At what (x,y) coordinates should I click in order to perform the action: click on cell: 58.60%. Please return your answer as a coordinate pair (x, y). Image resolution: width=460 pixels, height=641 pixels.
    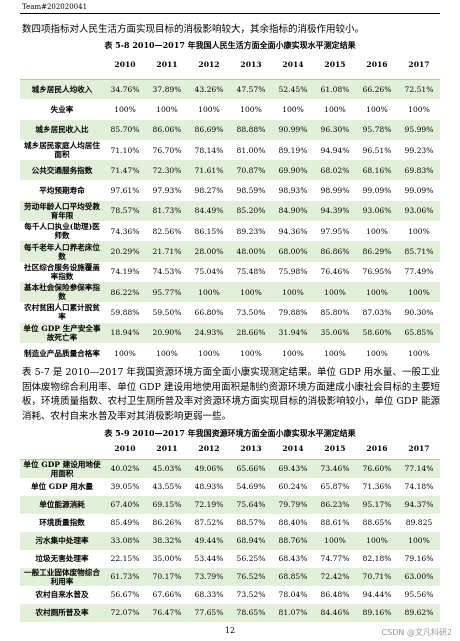
    Looking at the image, I should click on (377, 332).